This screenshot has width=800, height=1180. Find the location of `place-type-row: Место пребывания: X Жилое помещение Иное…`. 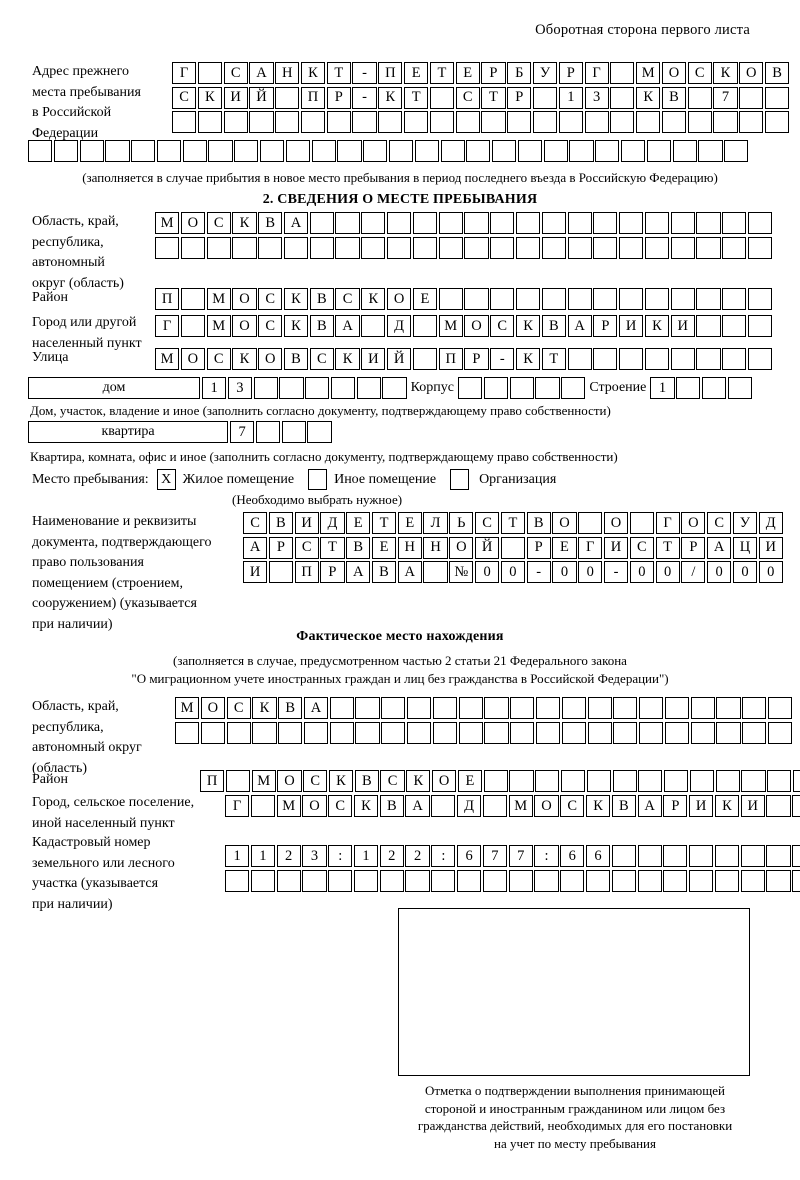

place-type-row: Место пребывания: X Жилое помещение Иное… is located at coordinates (294, 479).